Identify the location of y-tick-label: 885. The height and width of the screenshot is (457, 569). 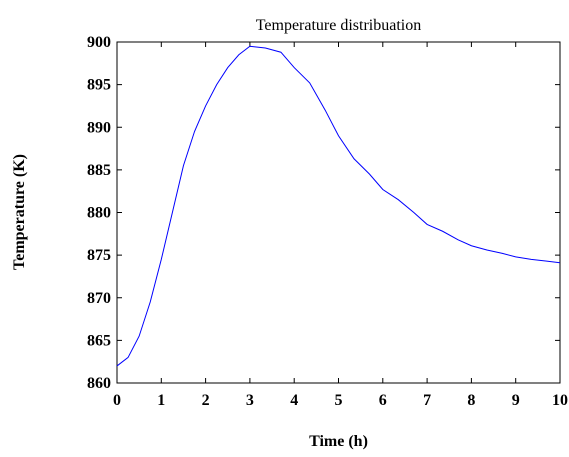
(99, 170).